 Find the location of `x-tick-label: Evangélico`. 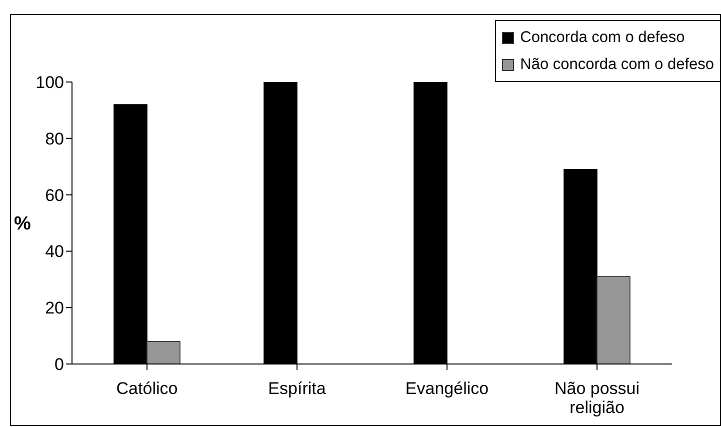

x-tick-label: Evangélico is located at coordinates (447, 388).